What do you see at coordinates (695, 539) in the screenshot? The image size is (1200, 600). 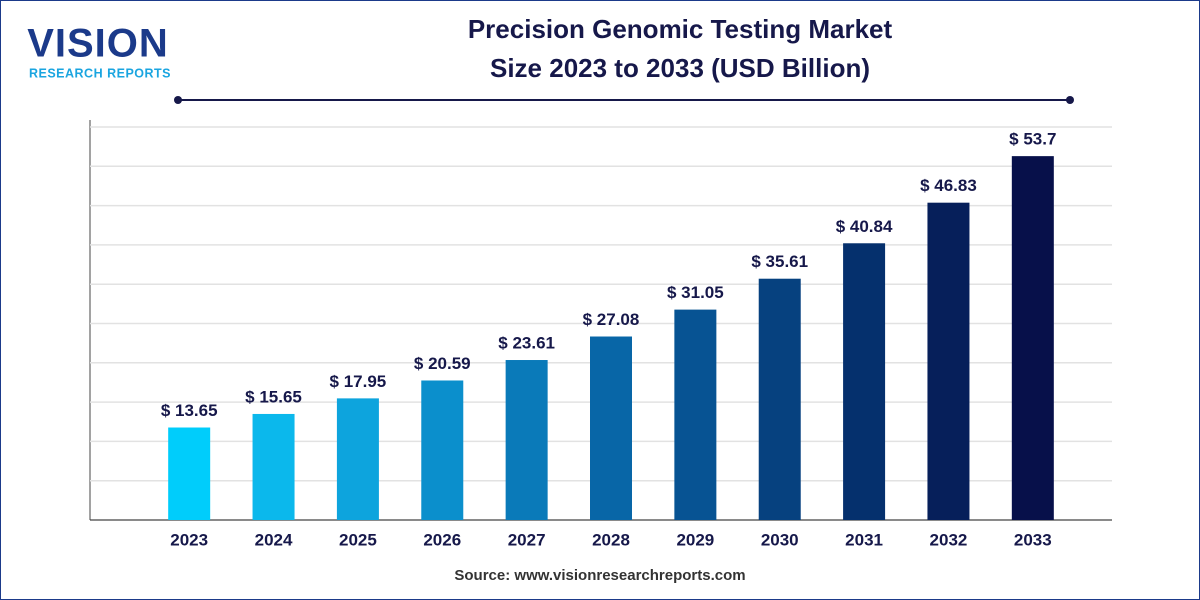 I see `x-tick-label: 2029` at bounding box center [695, 539].